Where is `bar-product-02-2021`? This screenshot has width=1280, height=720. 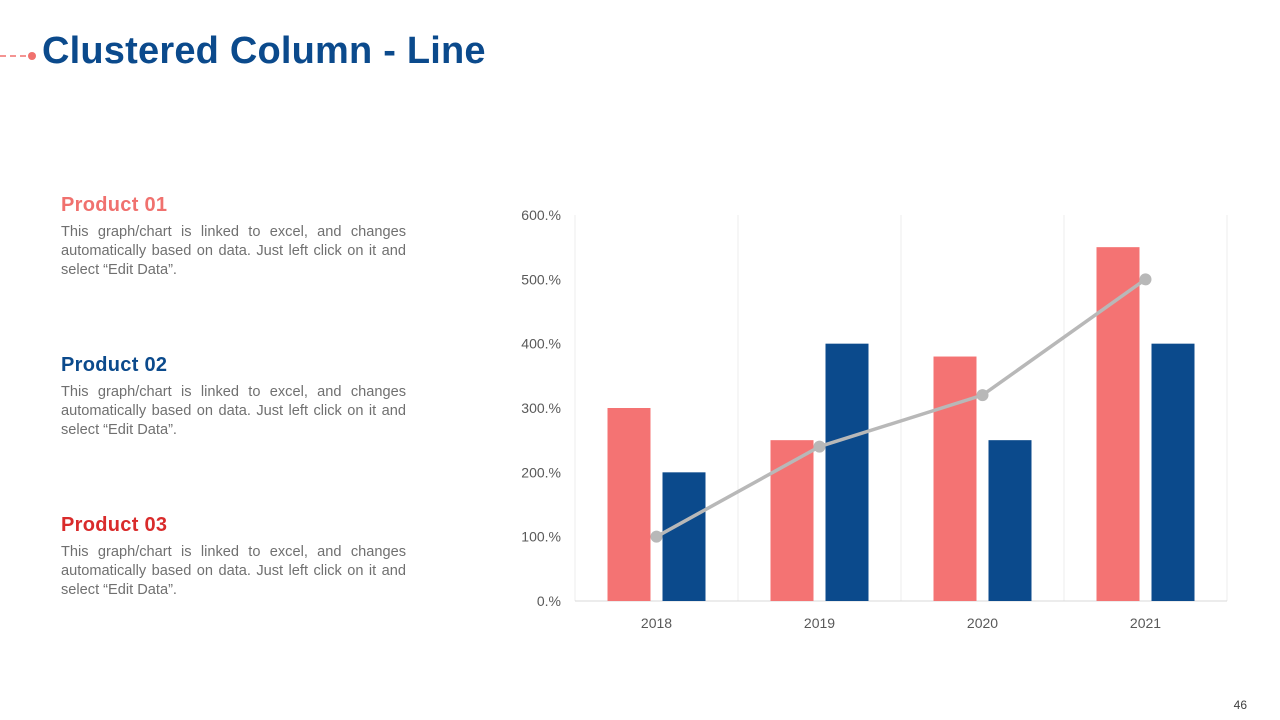 bar-product-02-2021 is located at coordinates (1173, 472).